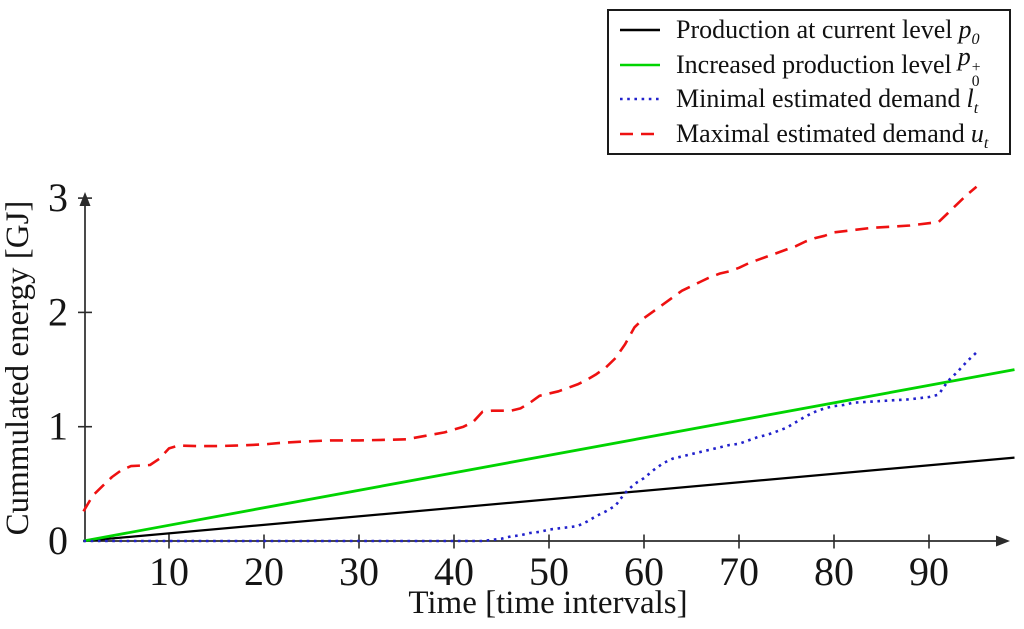 This screenshot has height=629, width=1024. Describe the element at coordinates (58, 311) in the screenshot. I see `y-tick-label: 2` at that location.